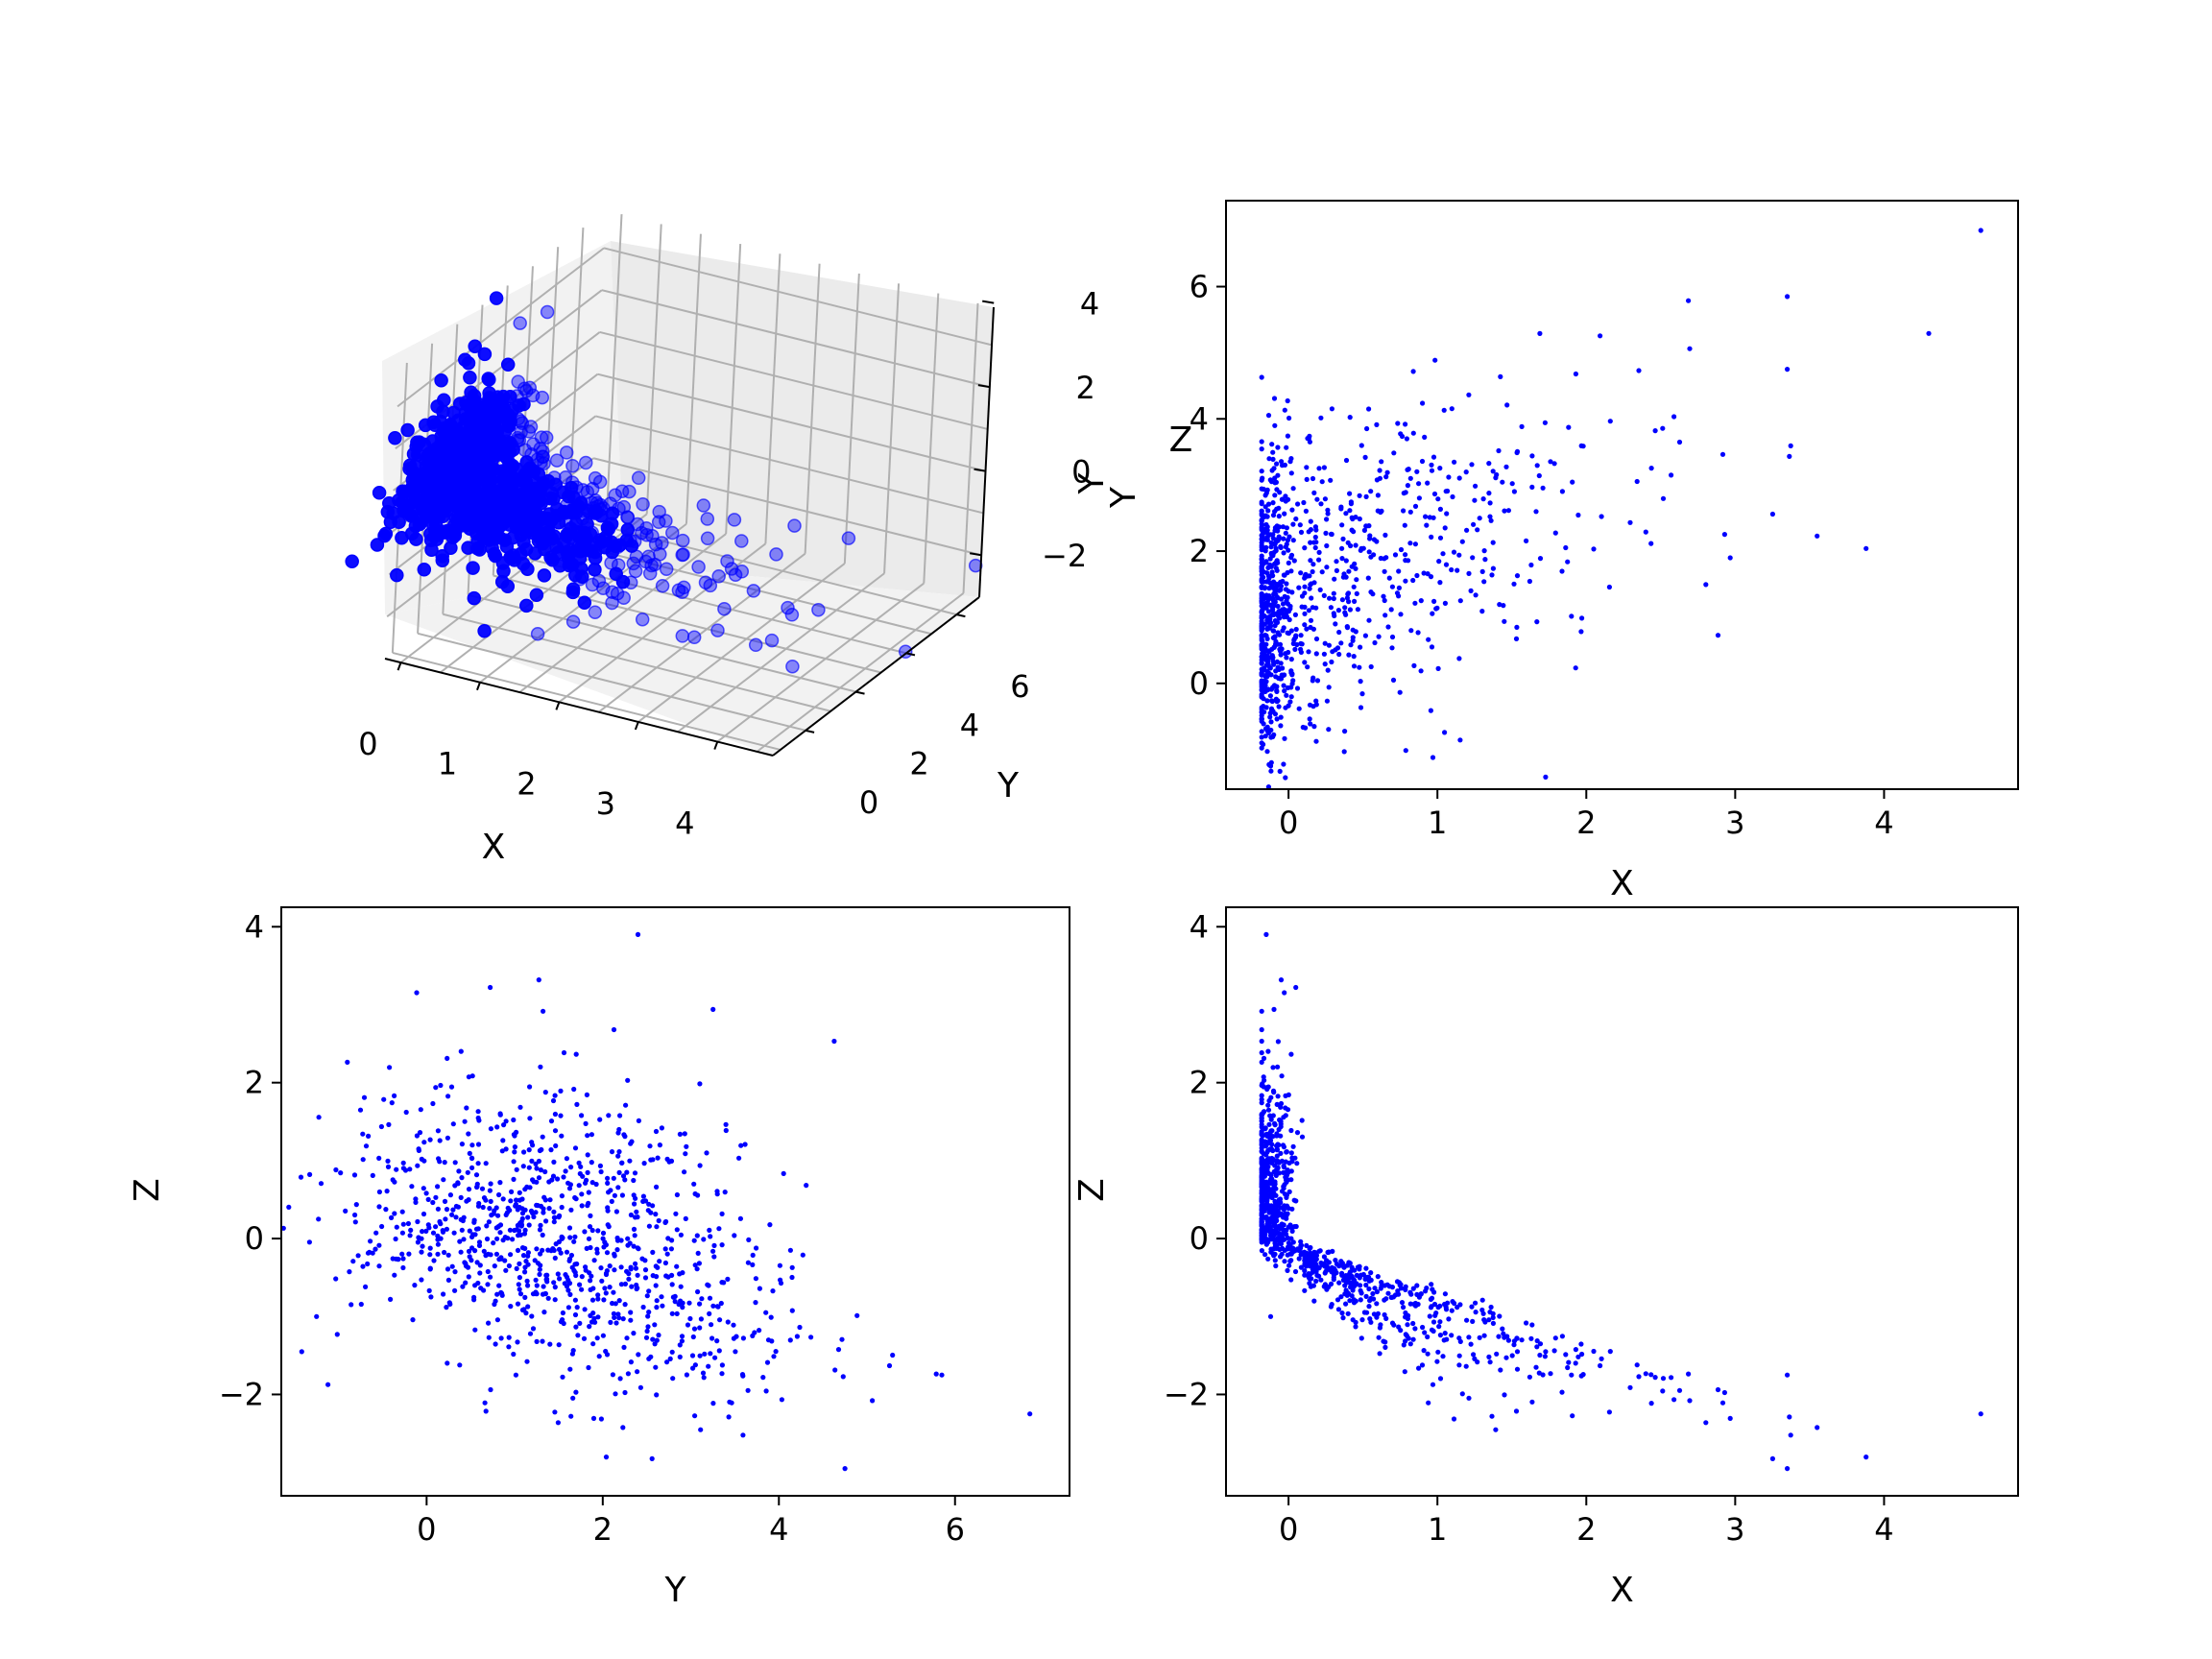 Image resolution: width=2212 pixels, height=1659 pixels. What do you see at coordinates (984, 386) in the screenshot?
I see `z-tick-3d` at bounding box center [984, 386].